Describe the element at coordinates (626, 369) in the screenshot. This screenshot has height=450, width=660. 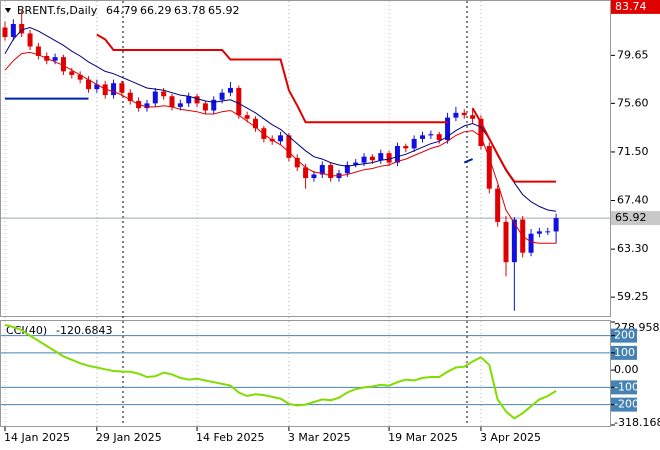
I see `y-tick-label: 0.00` at that location.